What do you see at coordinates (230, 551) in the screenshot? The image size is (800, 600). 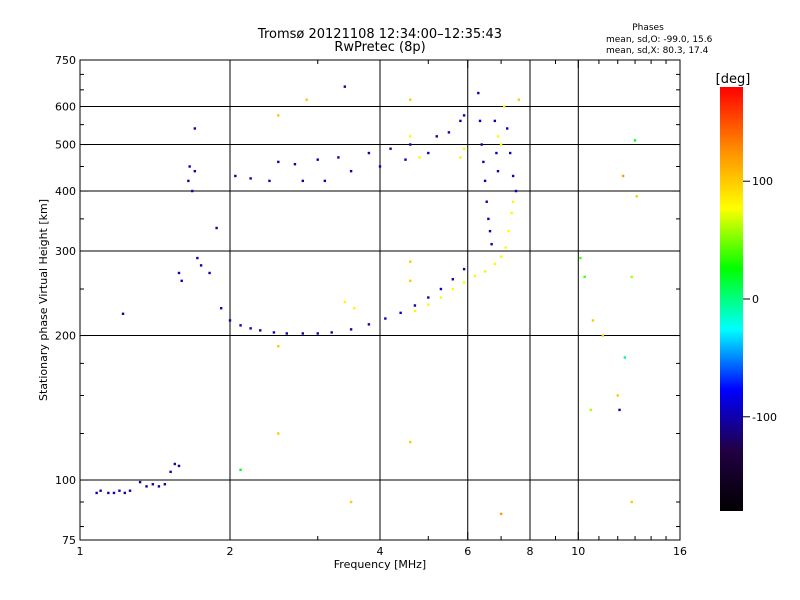 I see `x-tick-label: 2` at bounding box center [230, 551].